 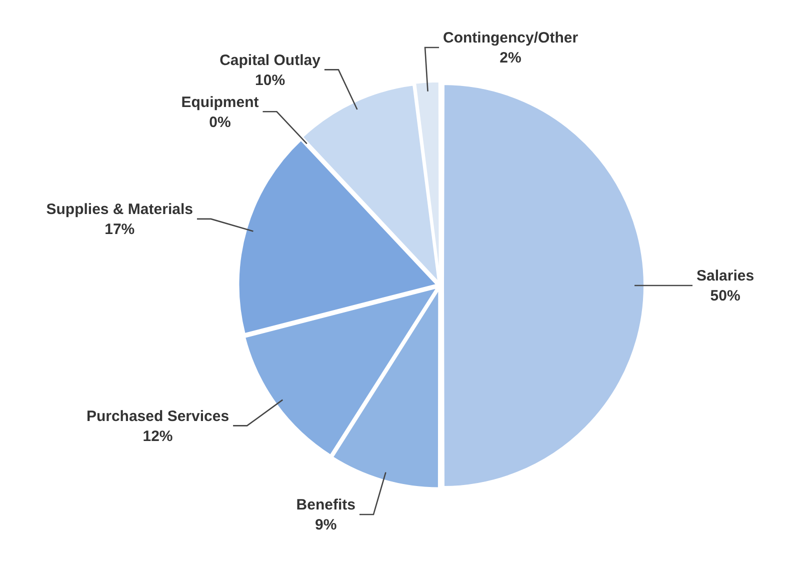 What do you see at coordinates (326, 505) in the screenshot?
I see `slice-label: Benefits` at bounding box center [326, 505].